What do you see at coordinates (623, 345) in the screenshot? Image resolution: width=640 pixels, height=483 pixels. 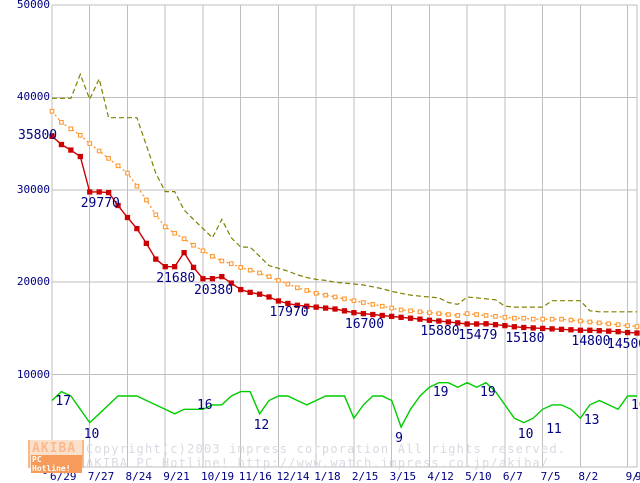 I see `price-point-label: 14500` at bounding box center [623, 345].